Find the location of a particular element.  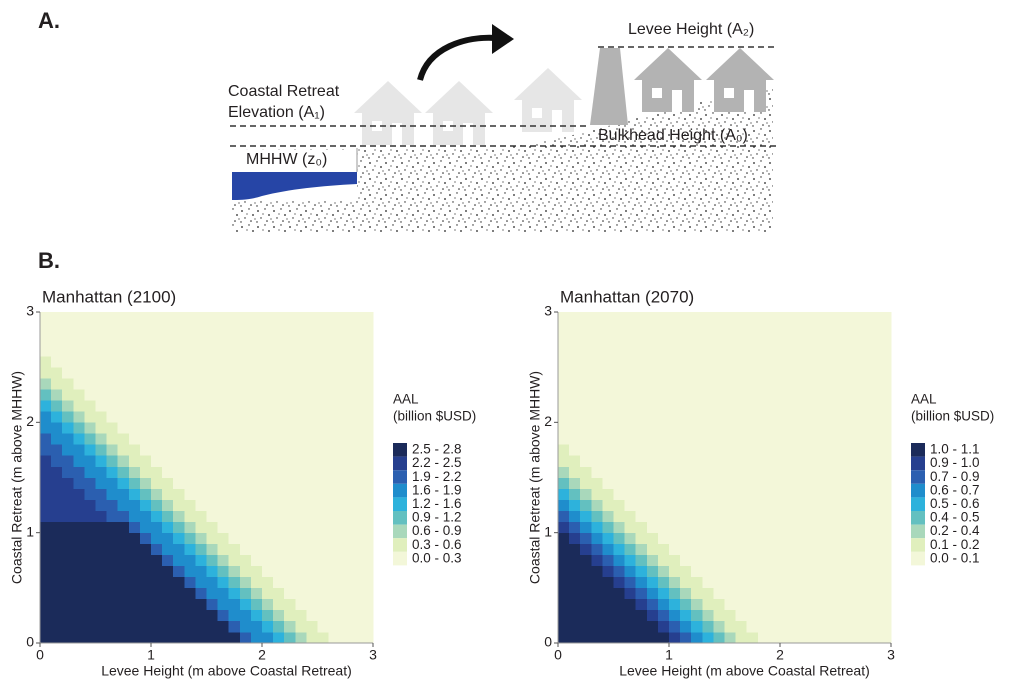

y-tick-label: 0 is located at coordinates (30, 642).